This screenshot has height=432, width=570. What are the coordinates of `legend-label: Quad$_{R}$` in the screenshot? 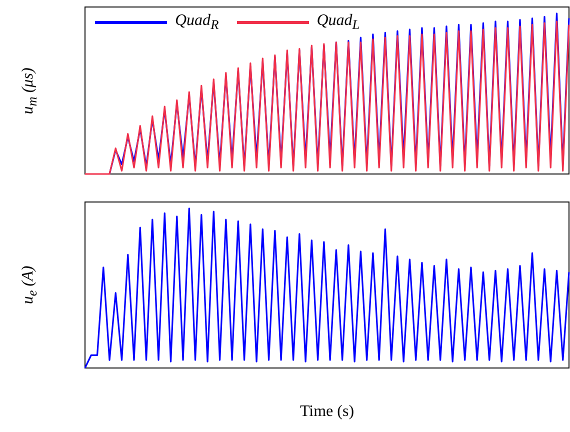 It's located at (197, 23).